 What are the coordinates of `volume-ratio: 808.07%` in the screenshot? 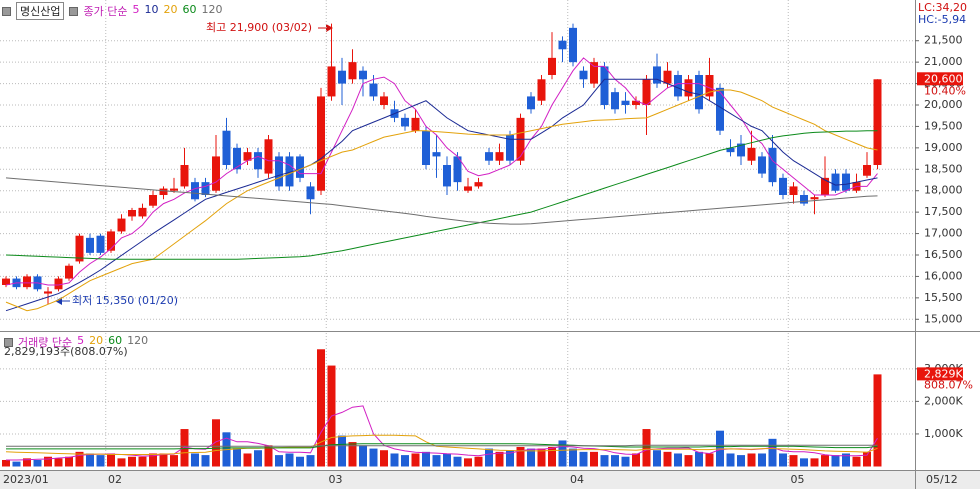 It's located at (948, 384).